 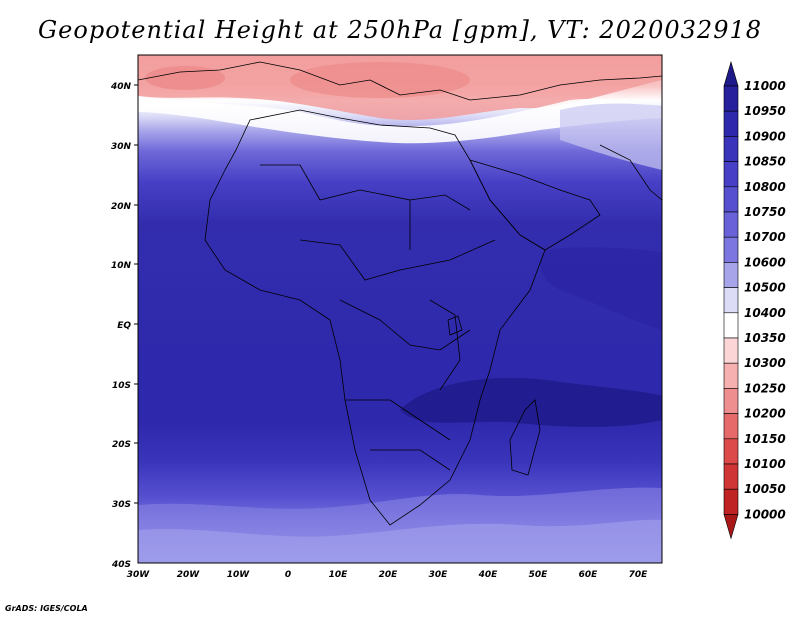 I want to click on colorbar-label: 10750, so click(x=765, y=212).